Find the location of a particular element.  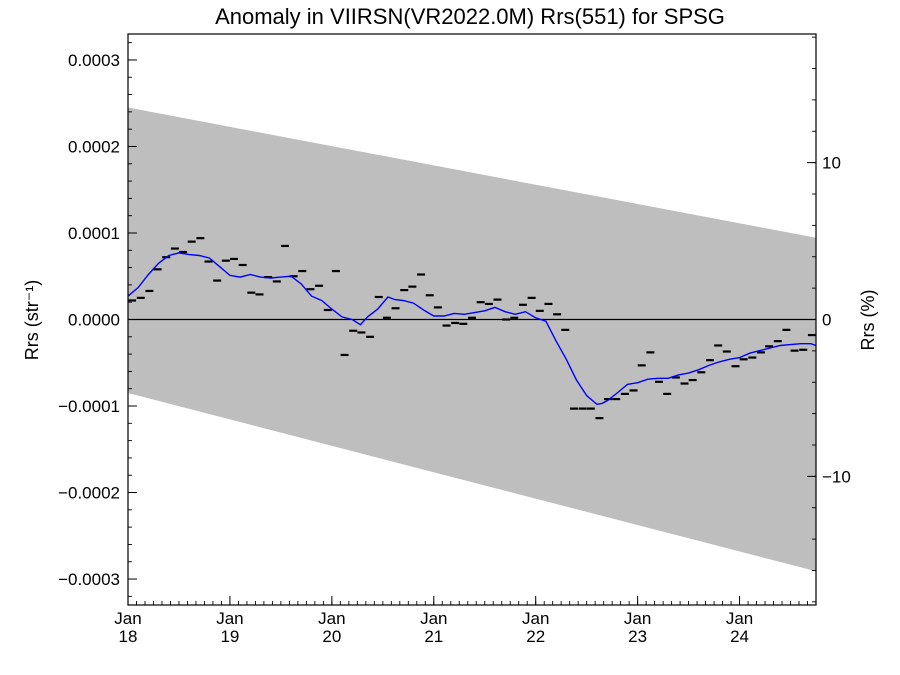

right-tick-label: −10 is located at coordinates (836, 476).